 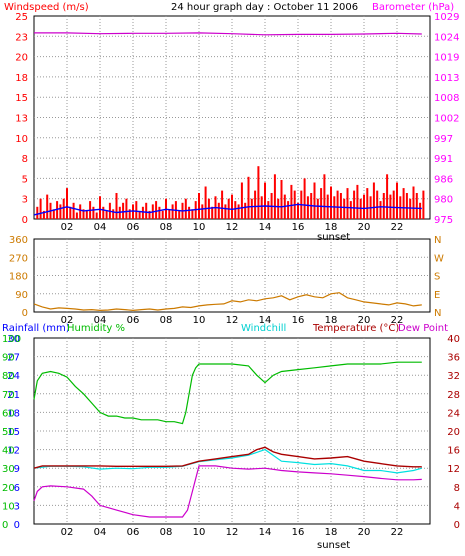 What do you see at coordinates (453, 376) in the screenshot?
I see `y-tick-label: 32` at bounding box center [453, 376].